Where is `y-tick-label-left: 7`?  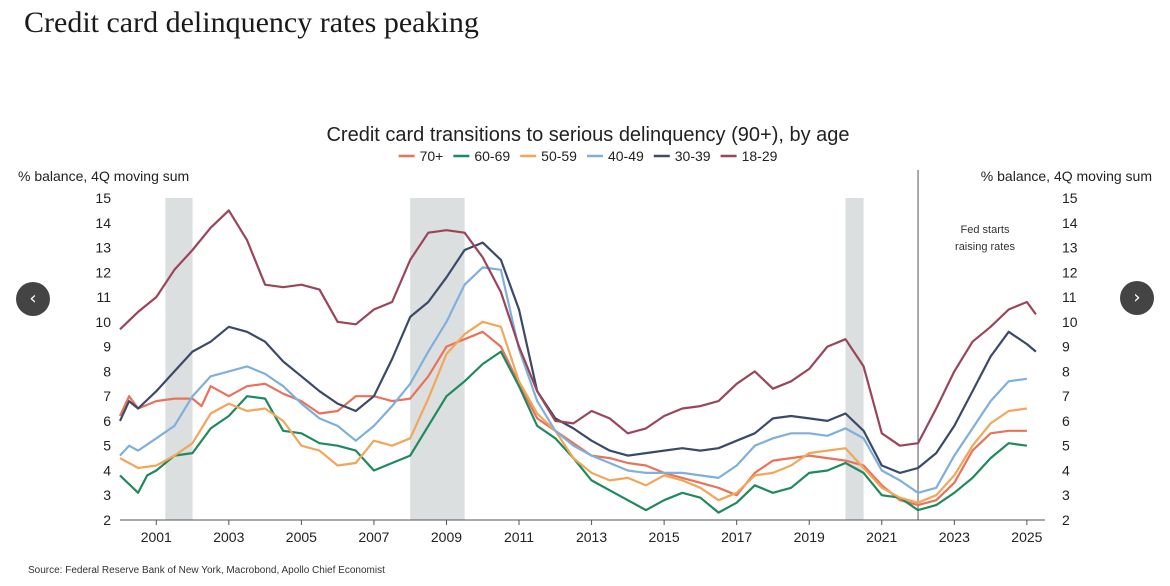 y-tick-label-left: 7 is located at coordinates (107, 396).